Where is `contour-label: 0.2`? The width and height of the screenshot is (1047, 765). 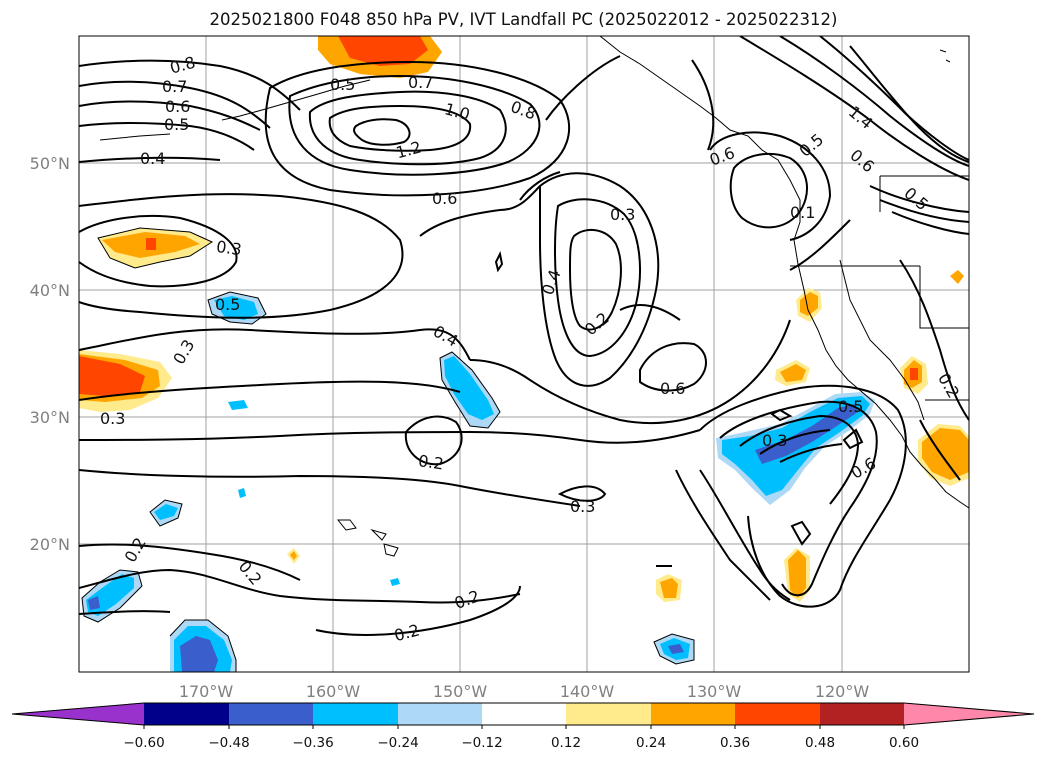 contour-label: 0.2 is located at coordinates (431, 462).